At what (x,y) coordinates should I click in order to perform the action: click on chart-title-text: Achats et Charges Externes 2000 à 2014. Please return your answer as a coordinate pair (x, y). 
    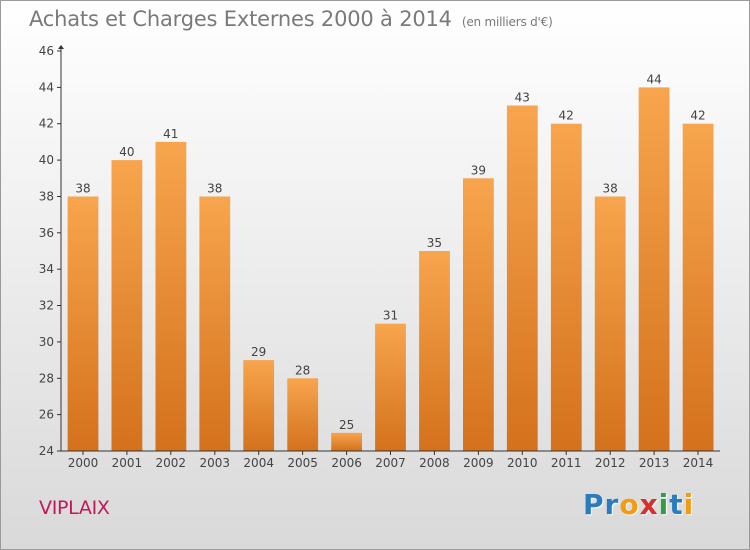
    Looking at the image, I should click on (240, 19).